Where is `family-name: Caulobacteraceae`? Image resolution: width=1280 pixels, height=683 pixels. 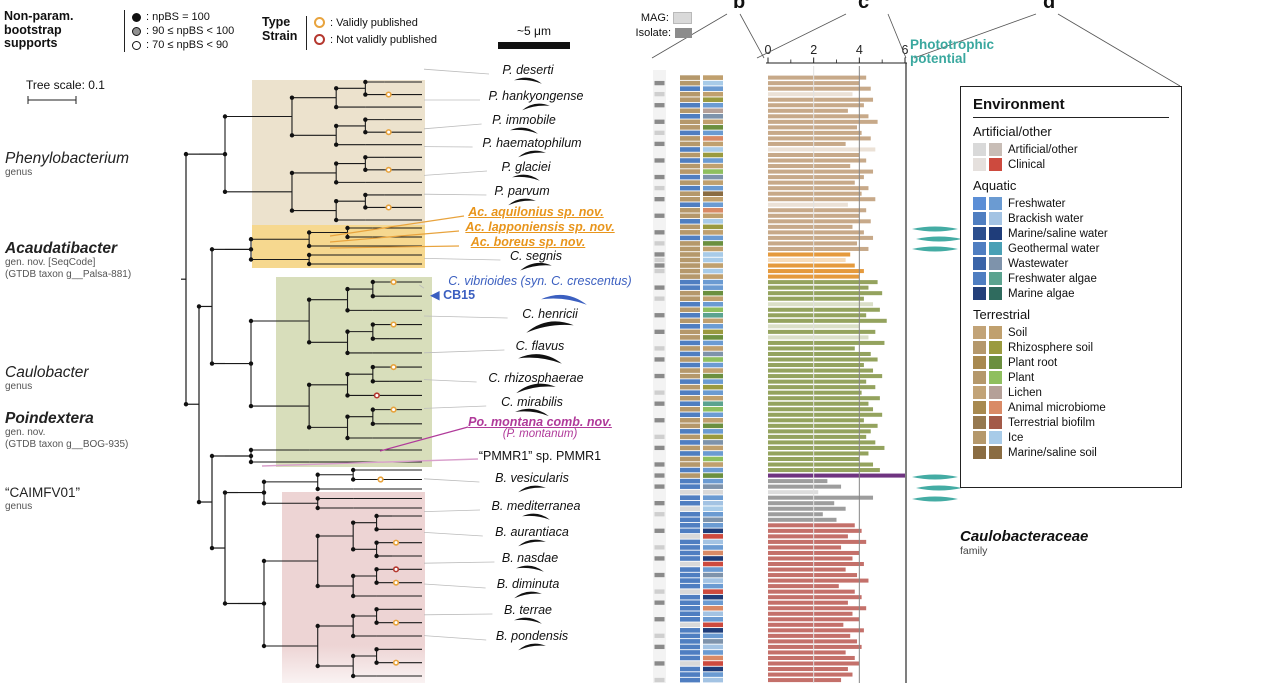 family-name: Caulobacteraceae is located at coordinates (1024, 536).